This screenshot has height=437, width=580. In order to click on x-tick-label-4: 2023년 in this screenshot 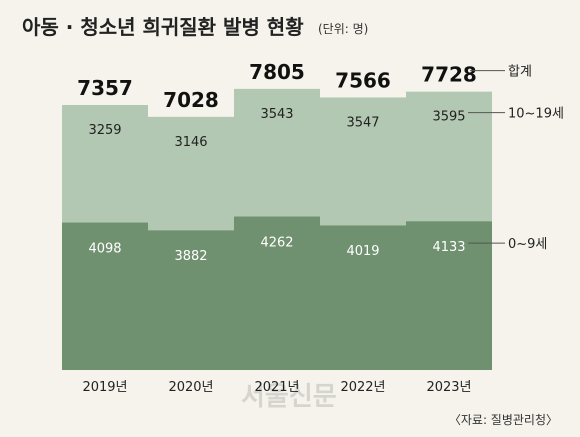, I will do `click(448, 387)`.